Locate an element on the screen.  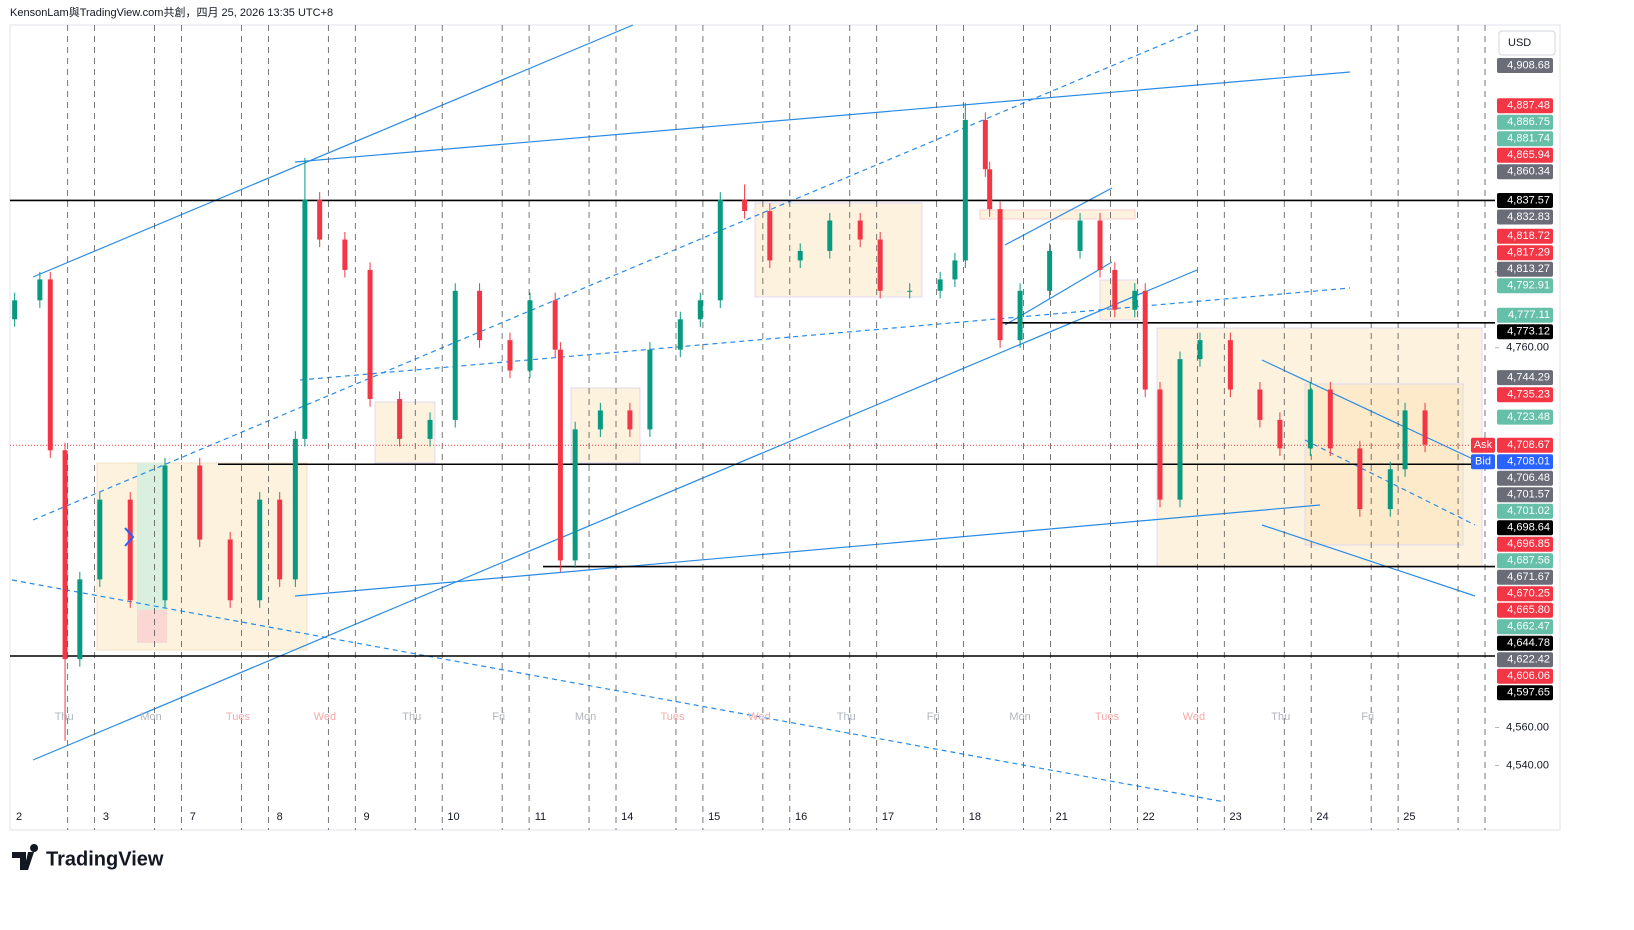
price-tag-label: 4,792.91 is located at coordinates (1528, 286).